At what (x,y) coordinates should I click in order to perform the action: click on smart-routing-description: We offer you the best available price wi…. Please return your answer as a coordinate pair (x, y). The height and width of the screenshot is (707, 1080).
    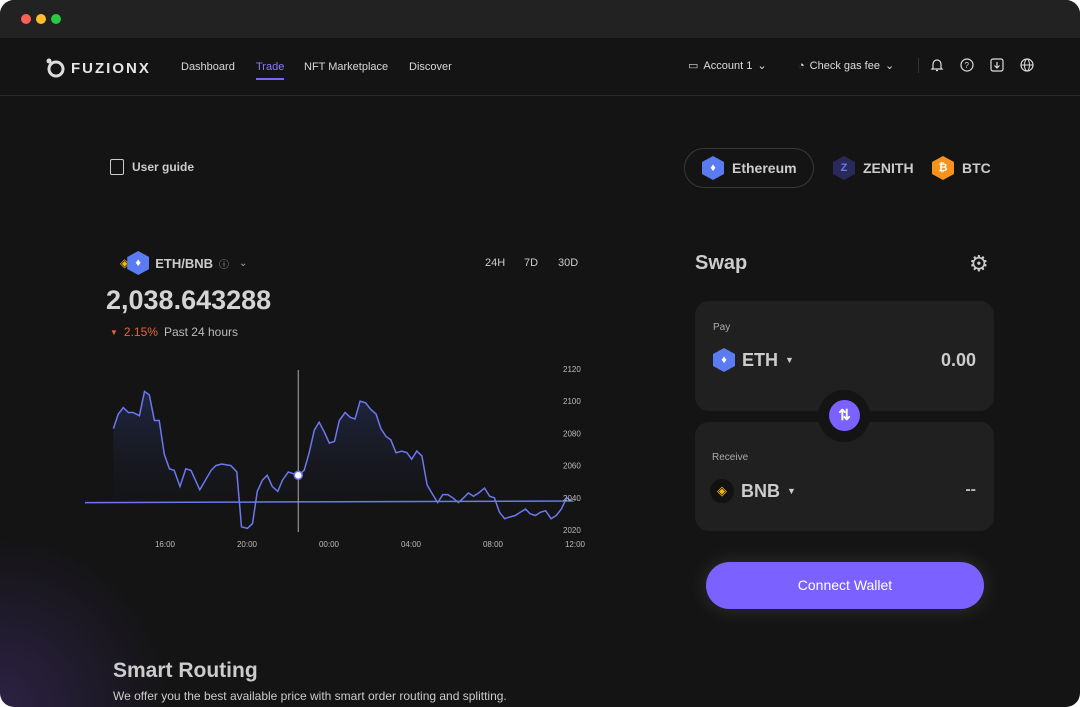
    Looking at the image, I should click on (310, 696).